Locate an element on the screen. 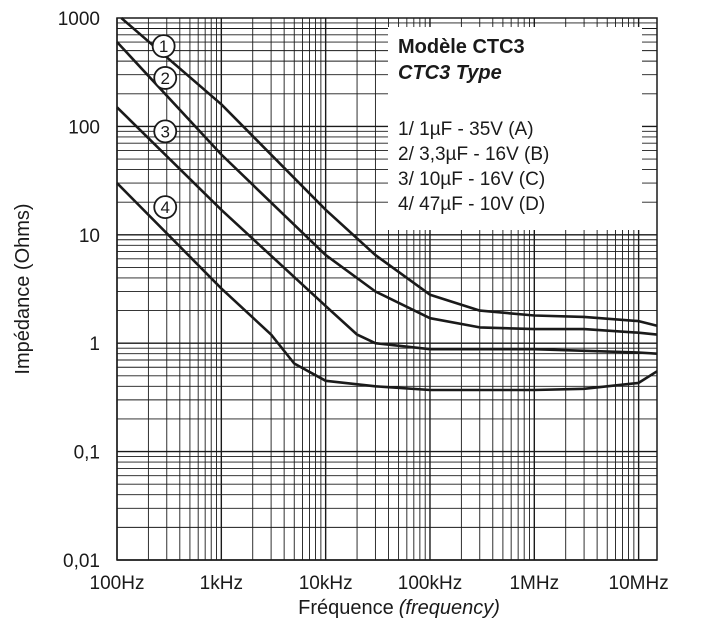  y-tick-label: 0,01 is located at coordinates (81, 561).